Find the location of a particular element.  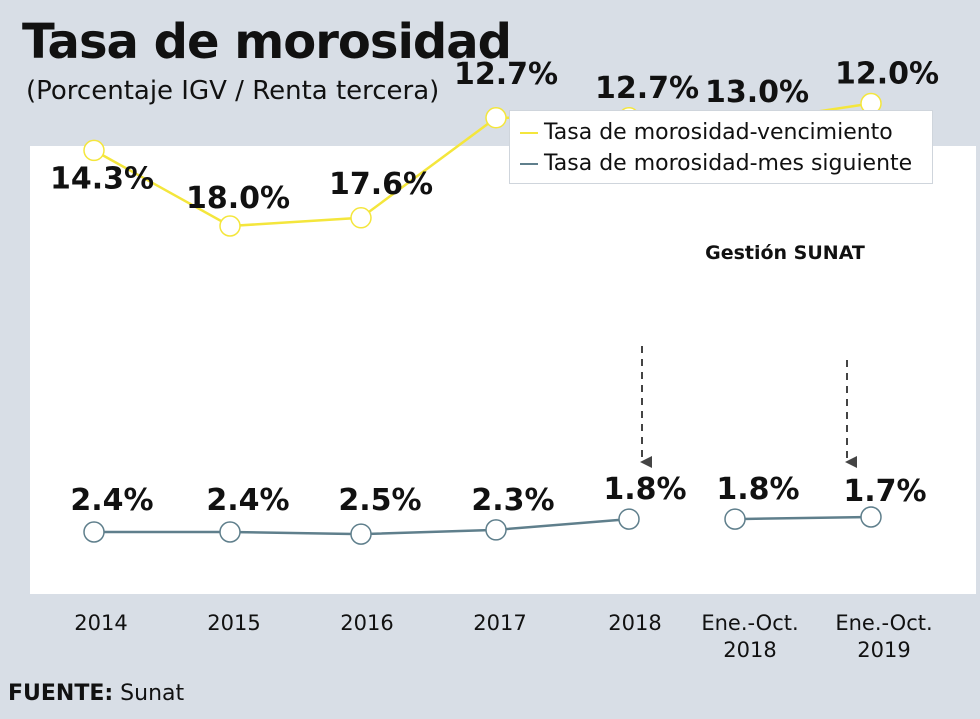

data-label-0-1: 18.0% is located at coordinates (238, 198).